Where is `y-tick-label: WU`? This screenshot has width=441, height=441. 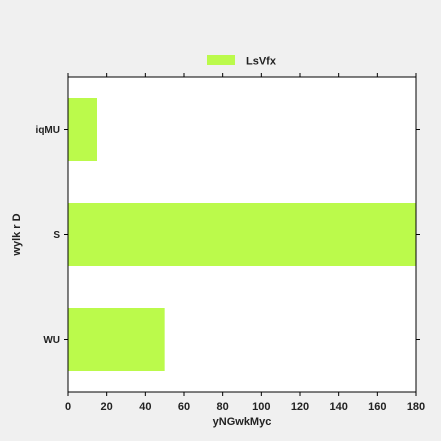
y-tick-label: WU is located at coordinates (51, 340).